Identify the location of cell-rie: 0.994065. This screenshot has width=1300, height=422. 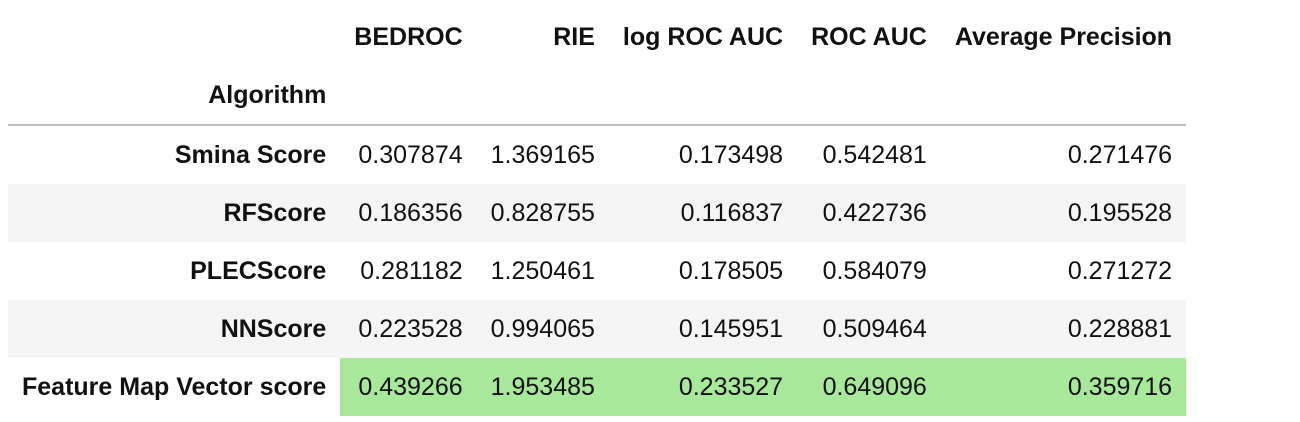
(542, 329).